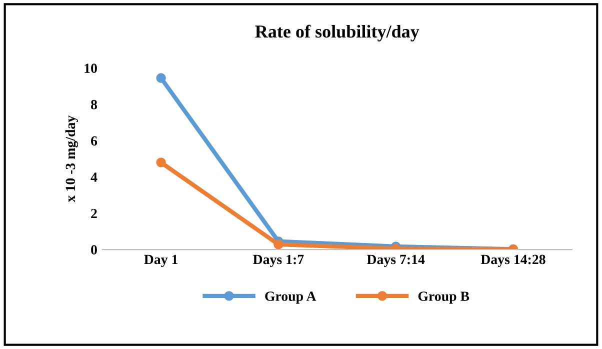  What do you see at coordinates (94, 177) in the screenshot?
I see `y-tick-label: 4` at bounding box center [94, 177].